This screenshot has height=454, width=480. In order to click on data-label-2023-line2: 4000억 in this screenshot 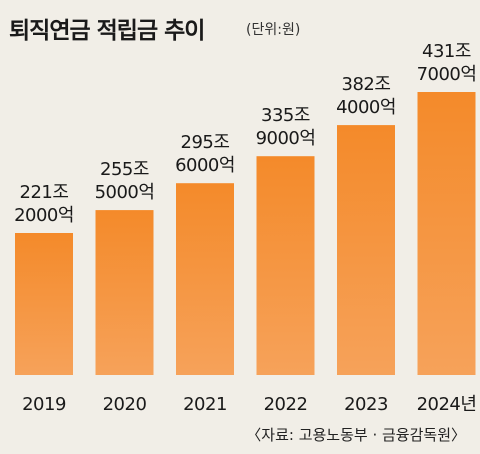, I will do `click(366, 107)`.